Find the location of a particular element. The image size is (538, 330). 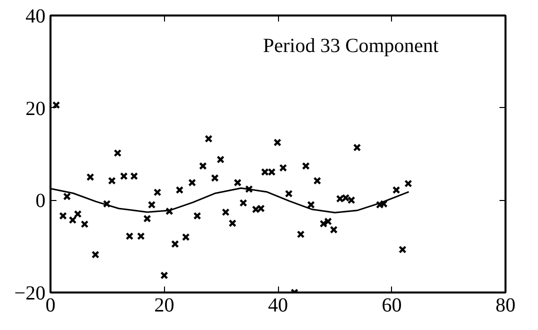

x-tick-label: 40 is located at coordinates (278, 305).